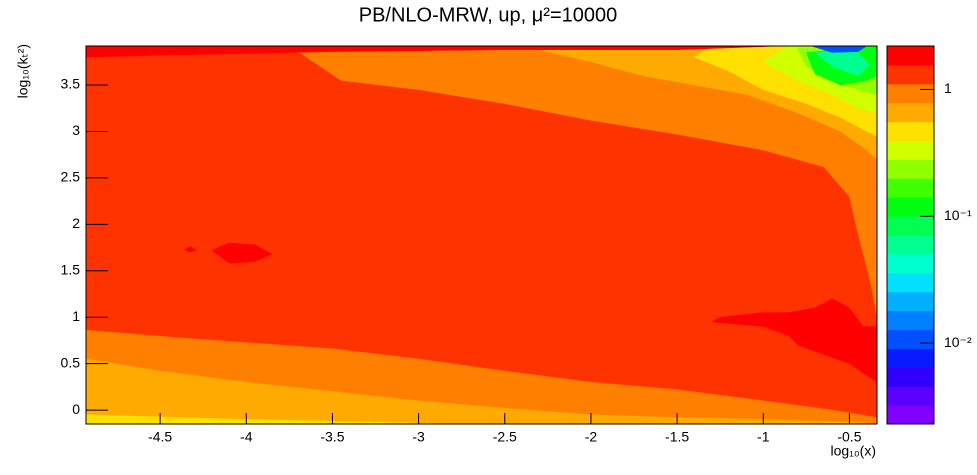 The image size is (977, 475). What do you see at coordinates (71, 269) in the screenshot?
I see `y-tick-label: 1.5` at bounding box center [71, 269].